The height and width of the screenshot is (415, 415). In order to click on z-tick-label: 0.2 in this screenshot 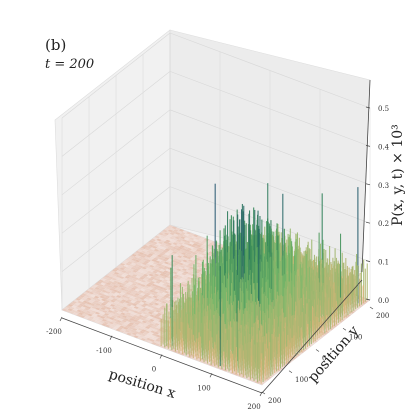, I will do `click(383, 224)`.